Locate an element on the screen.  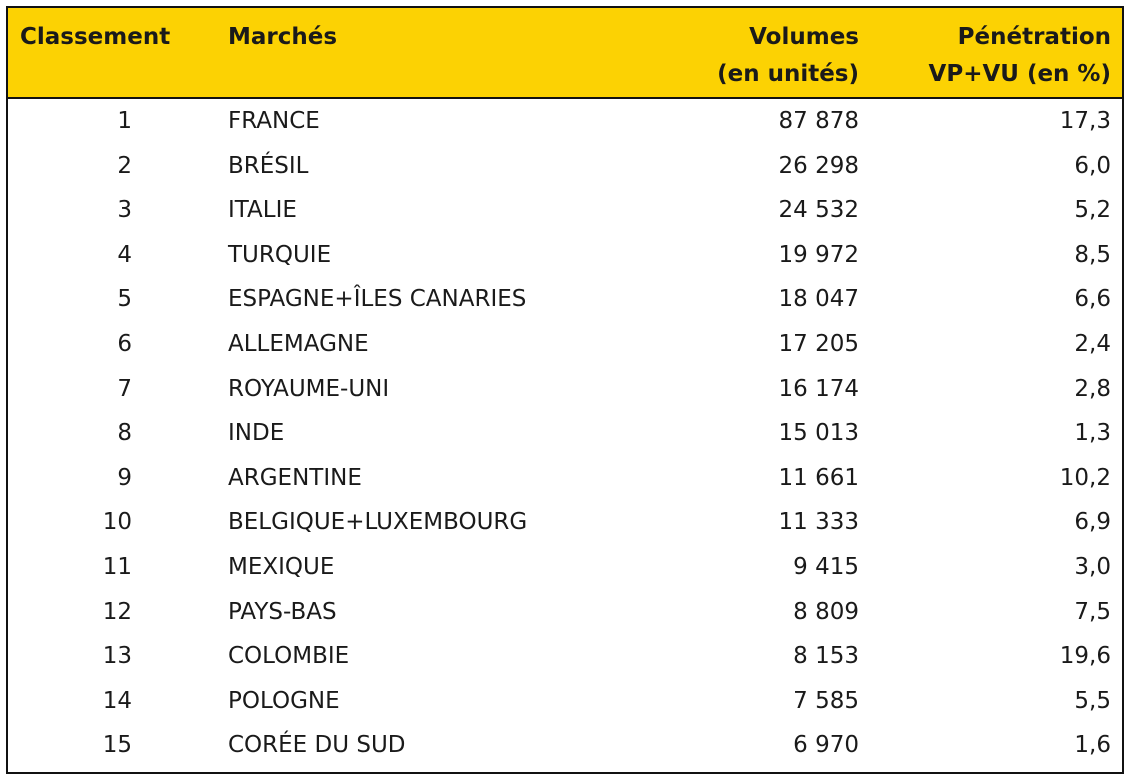
table-cell: PAYS-BAS is located at coordinates (282, 611).